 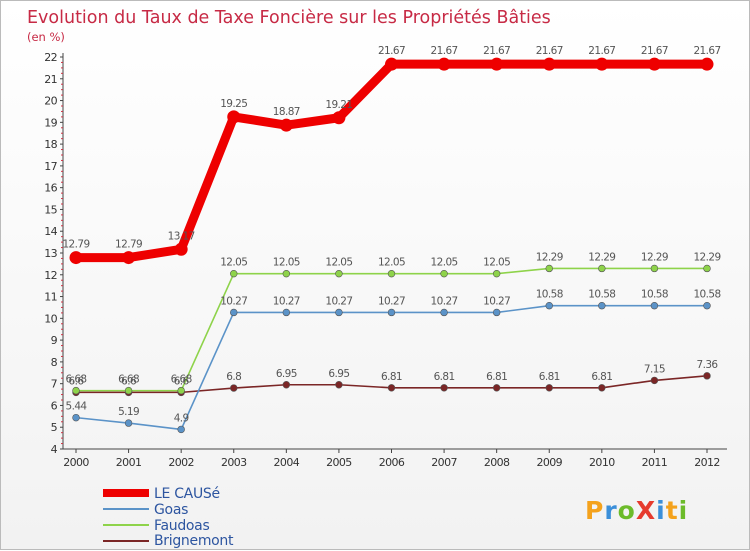 I want to click on y-tick-label: 9, so click(x=54, y=340).